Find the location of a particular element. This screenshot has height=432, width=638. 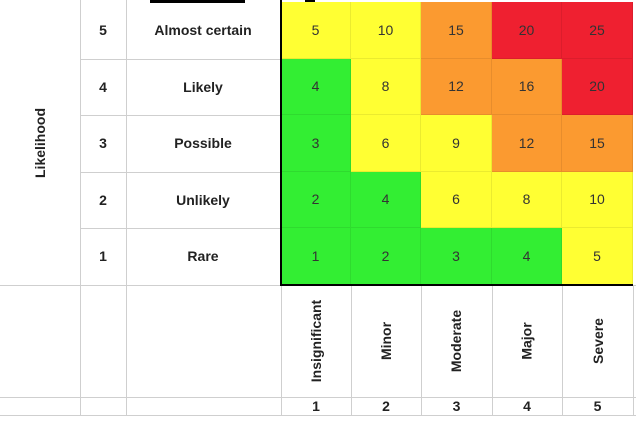

consequence-label-text: Severe is located at coordinates (597, 340).